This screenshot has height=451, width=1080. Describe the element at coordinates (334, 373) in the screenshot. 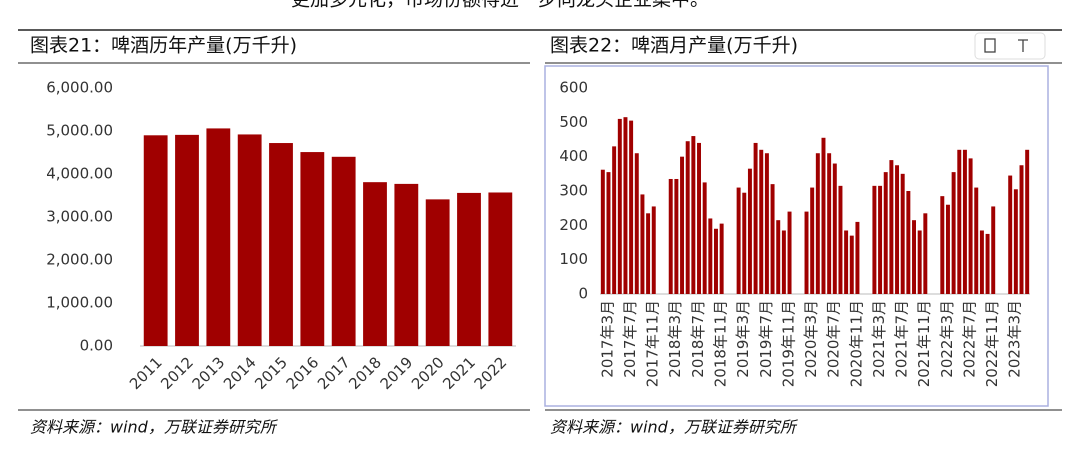

I see `x-tick-label: 2017` at that location.